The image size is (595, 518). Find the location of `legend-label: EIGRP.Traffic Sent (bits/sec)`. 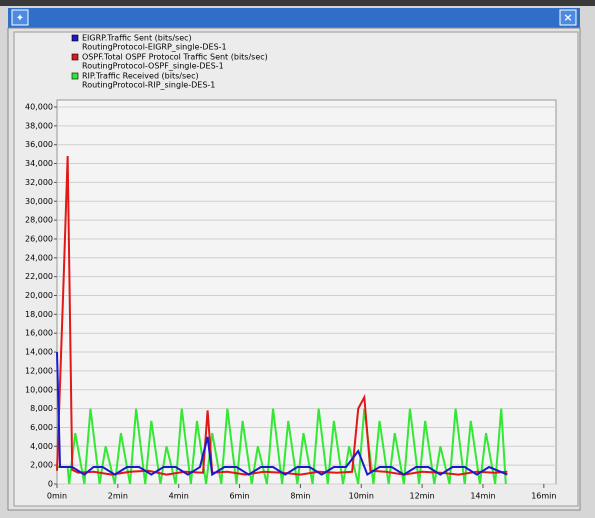

legend-label: EIGRP.Traffic Sent (bits/sec) is located at coordinates (137, 38).